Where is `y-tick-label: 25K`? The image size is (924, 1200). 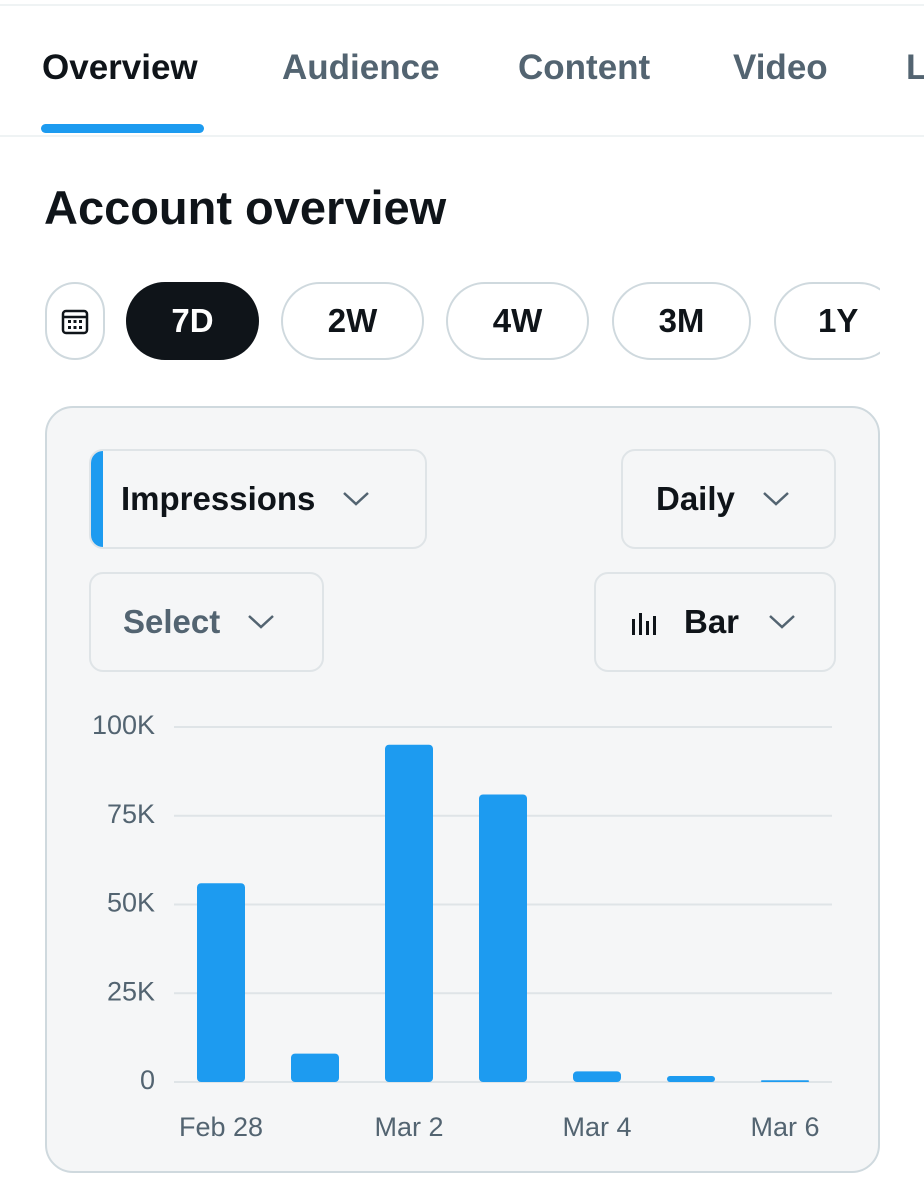 y-tick-label: 25K is located at coordinates (131, 991).